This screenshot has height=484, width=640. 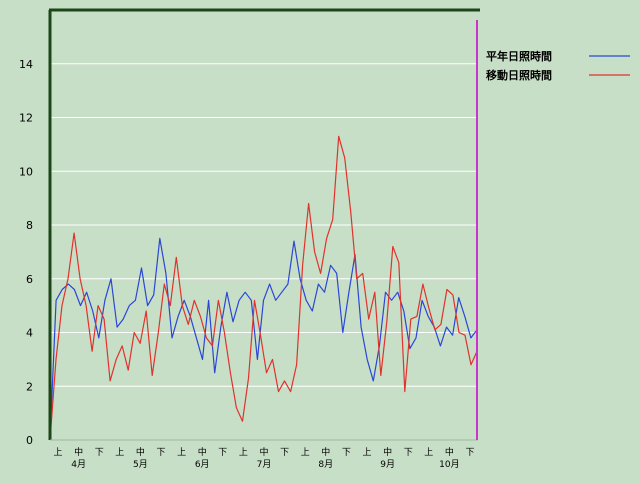 What do you see at coordinates (140, 464) in the screenshot?
I see `x-month-label: 5月` at bounding box center [140, 464].